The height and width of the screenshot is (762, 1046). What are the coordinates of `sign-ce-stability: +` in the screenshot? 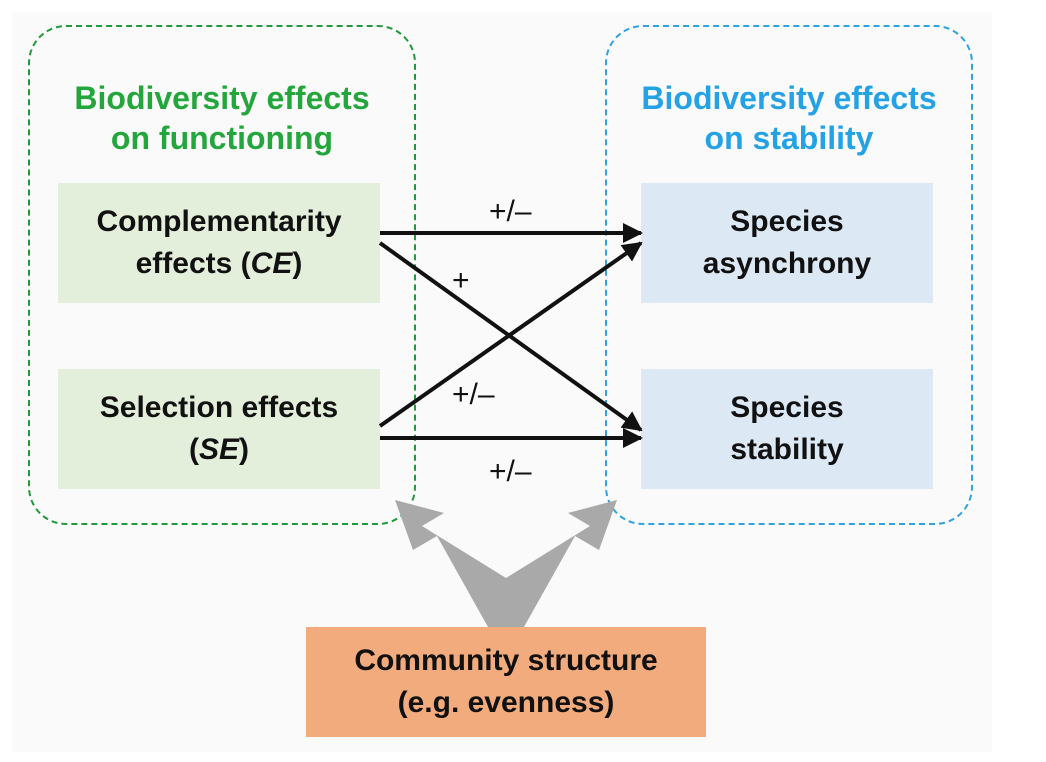 It's located at (461, 280).